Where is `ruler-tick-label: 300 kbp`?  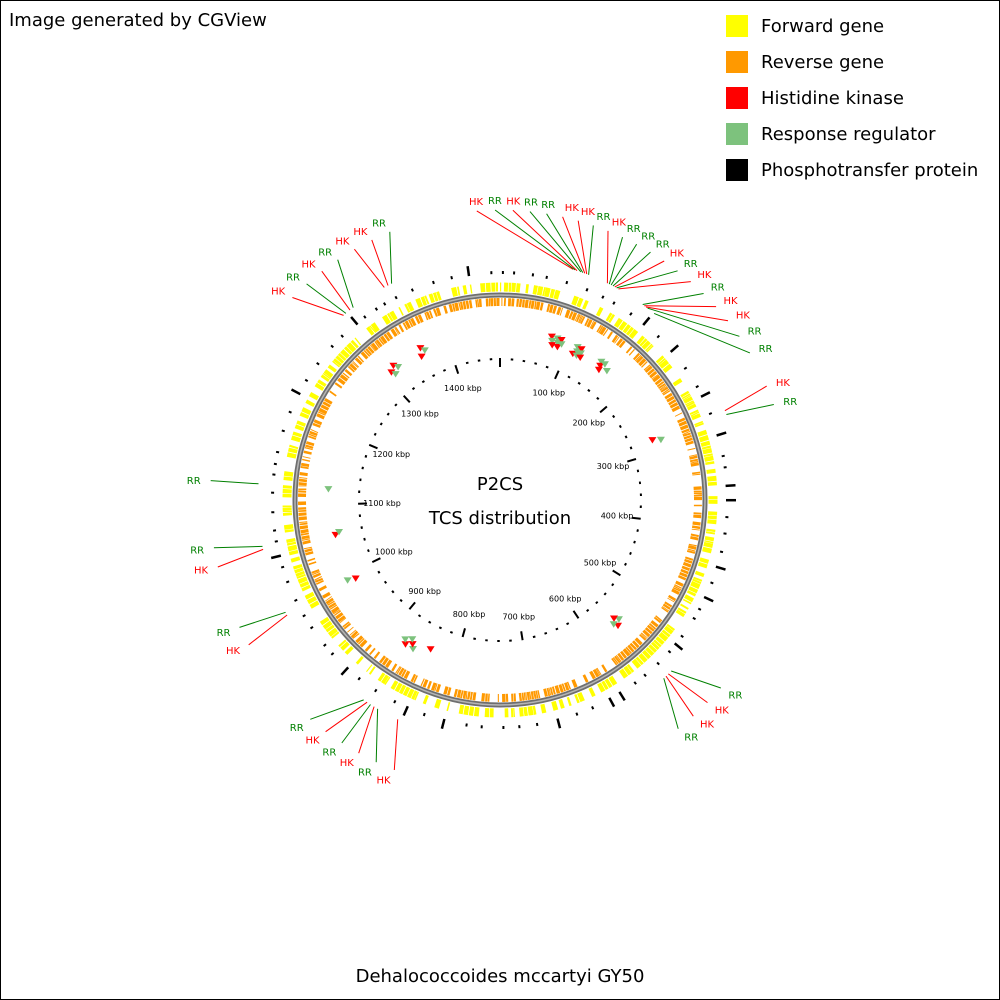
ruler-tick-label: 300 kbp is located at coordinates (613, 466).